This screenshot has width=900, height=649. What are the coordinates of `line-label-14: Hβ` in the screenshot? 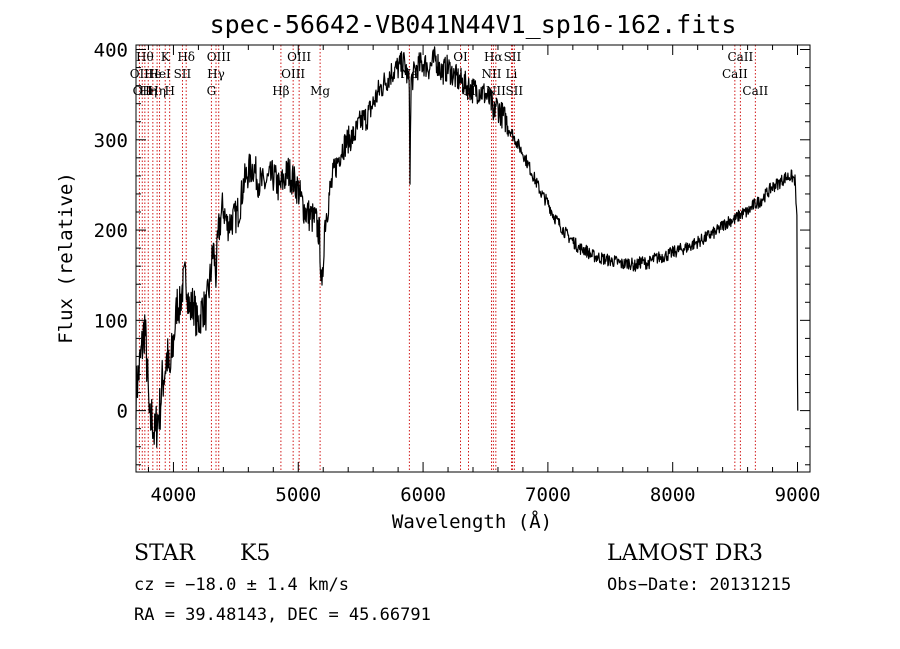 It's located at (280, 91).